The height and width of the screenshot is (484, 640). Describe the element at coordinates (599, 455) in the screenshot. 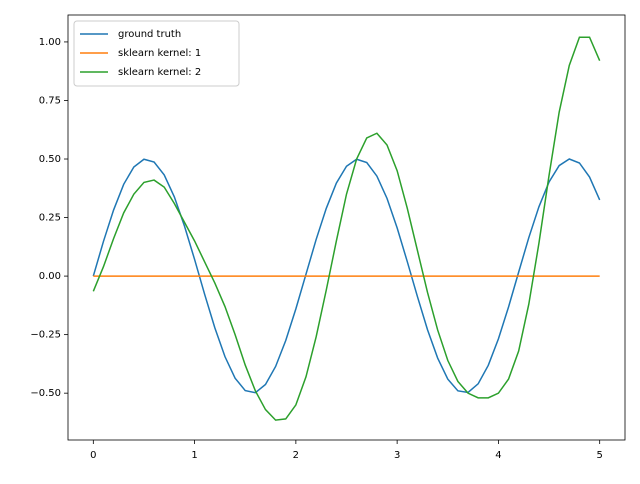

I see `x-tick-label: 5` at that location.